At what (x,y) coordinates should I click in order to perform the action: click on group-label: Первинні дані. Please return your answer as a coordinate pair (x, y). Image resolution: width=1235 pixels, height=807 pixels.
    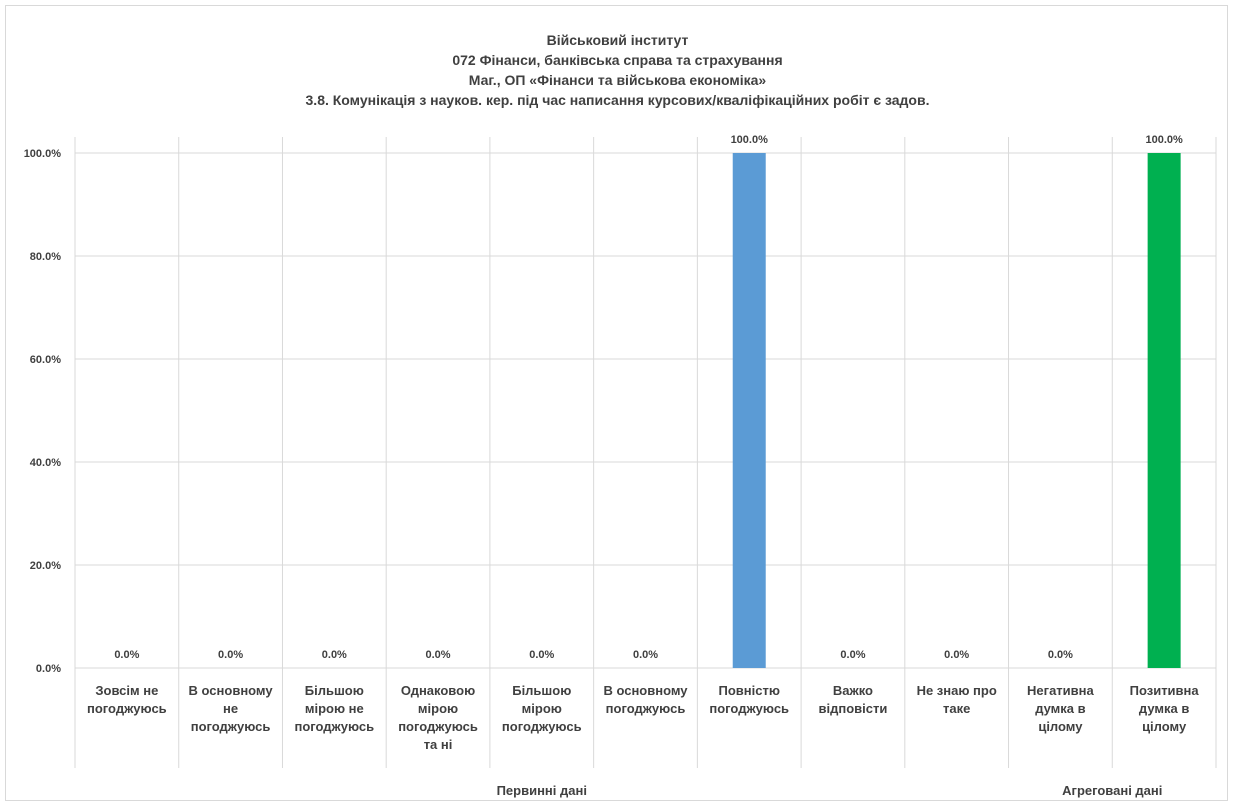
    Looking at the image, I should click on (542, 790).